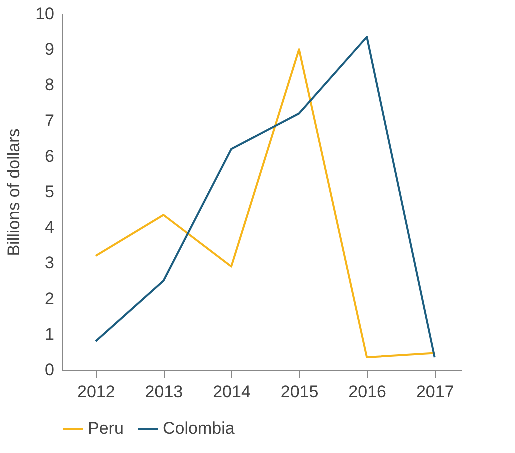  I want to click on x-tick-label: 2014, so click(232, 392).